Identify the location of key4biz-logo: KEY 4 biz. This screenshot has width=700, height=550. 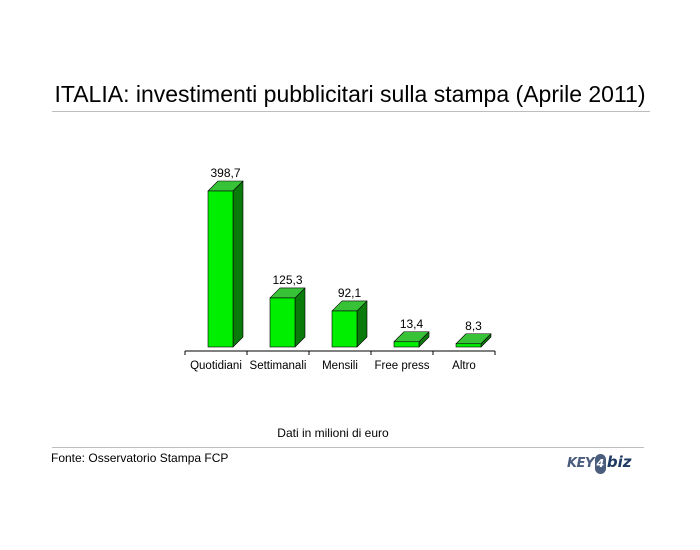
(605, 463).